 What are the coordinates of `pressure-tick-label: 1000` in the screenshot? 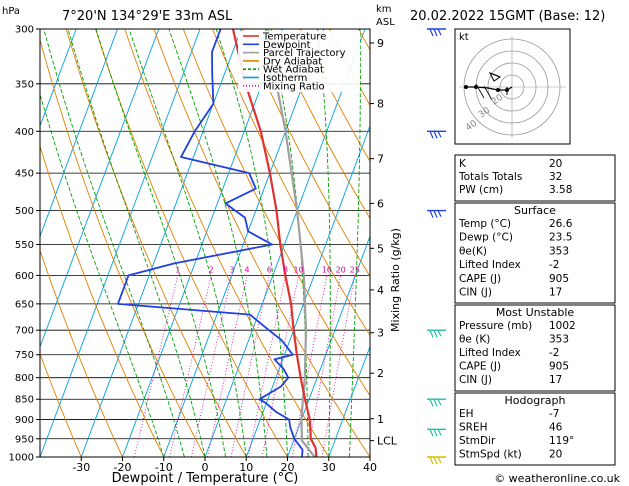 It's located at (21, 458).